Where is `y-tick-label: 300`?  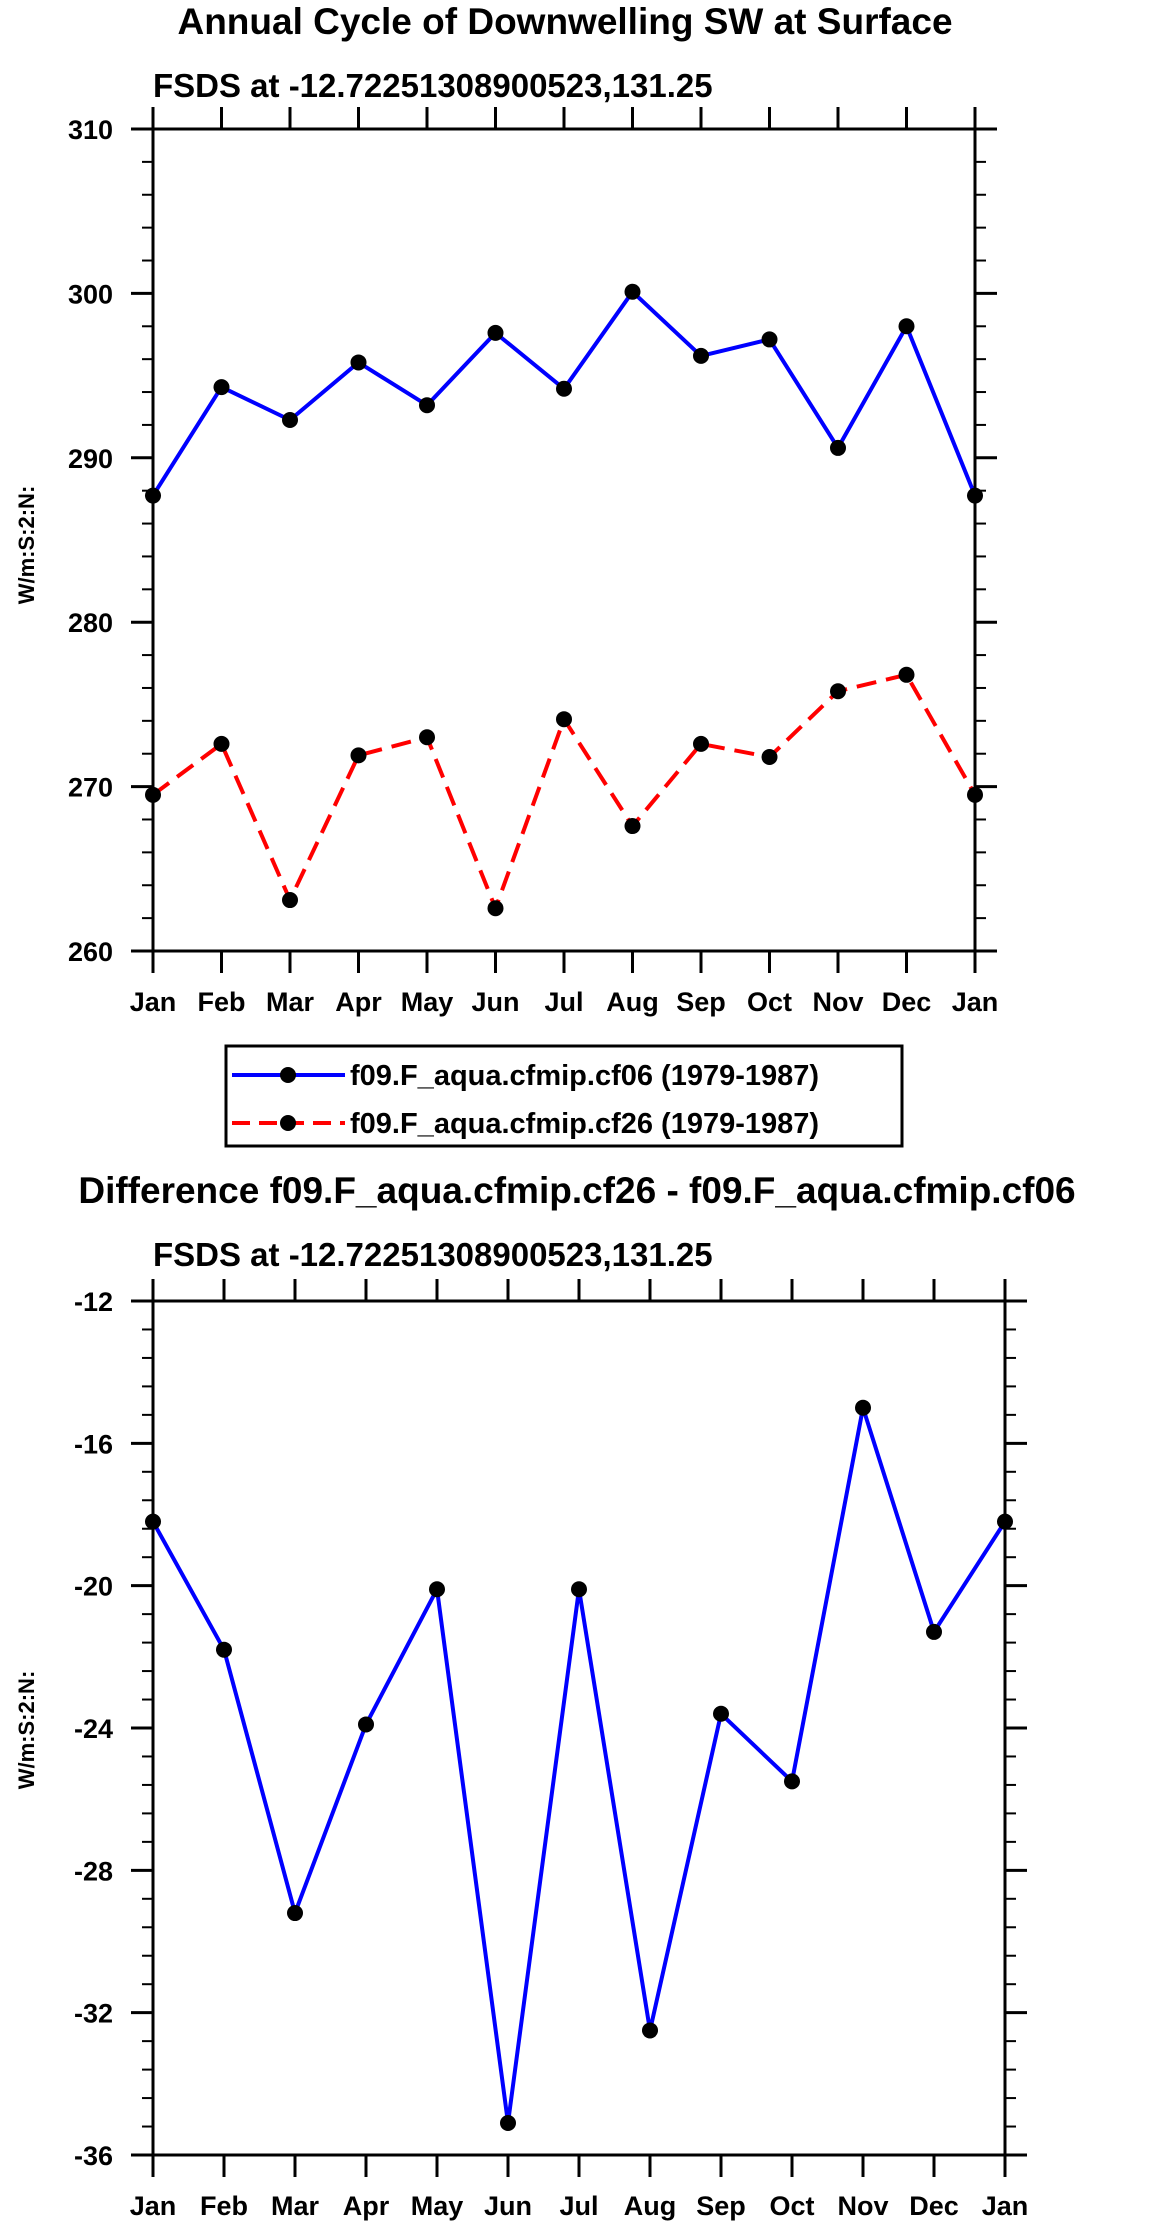
y-tick-label: 300 is located at coordinates (90, 294).